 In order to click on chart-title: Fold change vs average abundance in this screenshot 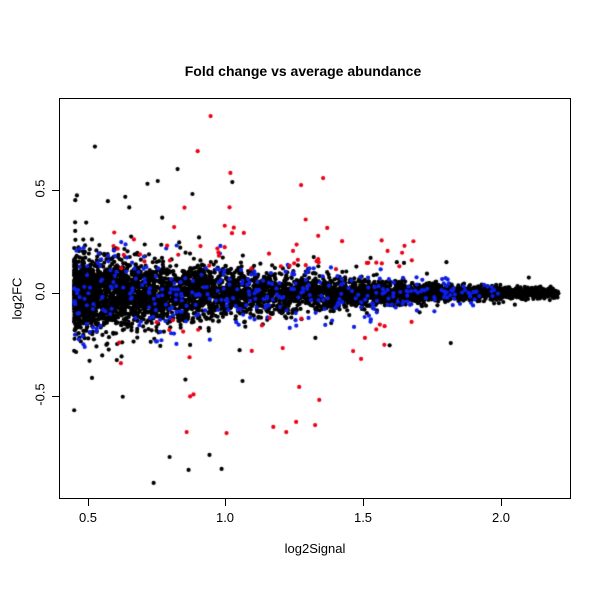, I will do `click(303, 71)`.